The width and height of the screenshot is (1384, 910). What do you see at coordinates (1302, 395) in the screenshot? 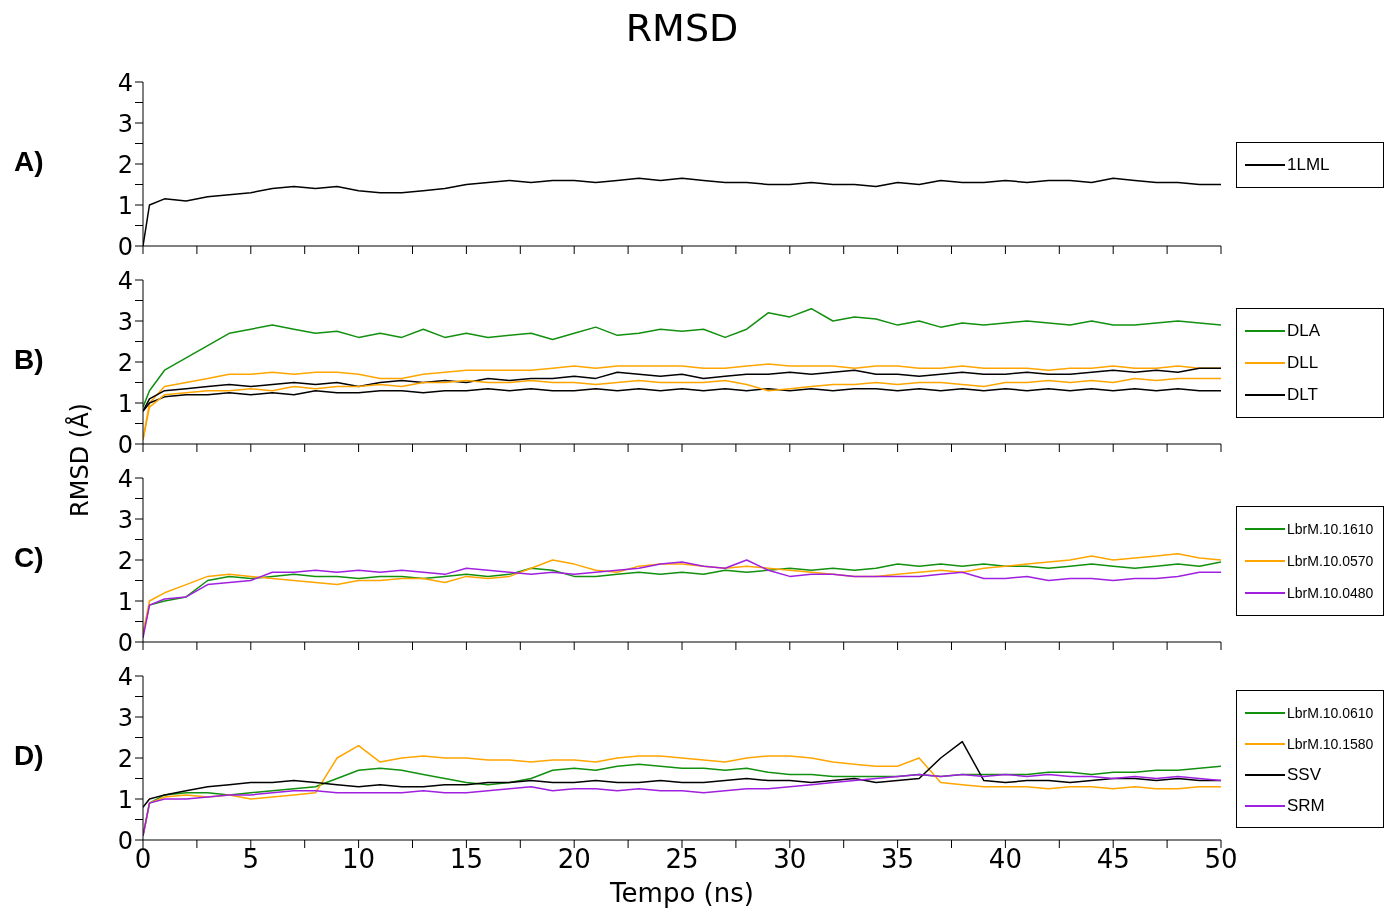
I see `legend-label: DLT` at bounding box center [1302, 395].